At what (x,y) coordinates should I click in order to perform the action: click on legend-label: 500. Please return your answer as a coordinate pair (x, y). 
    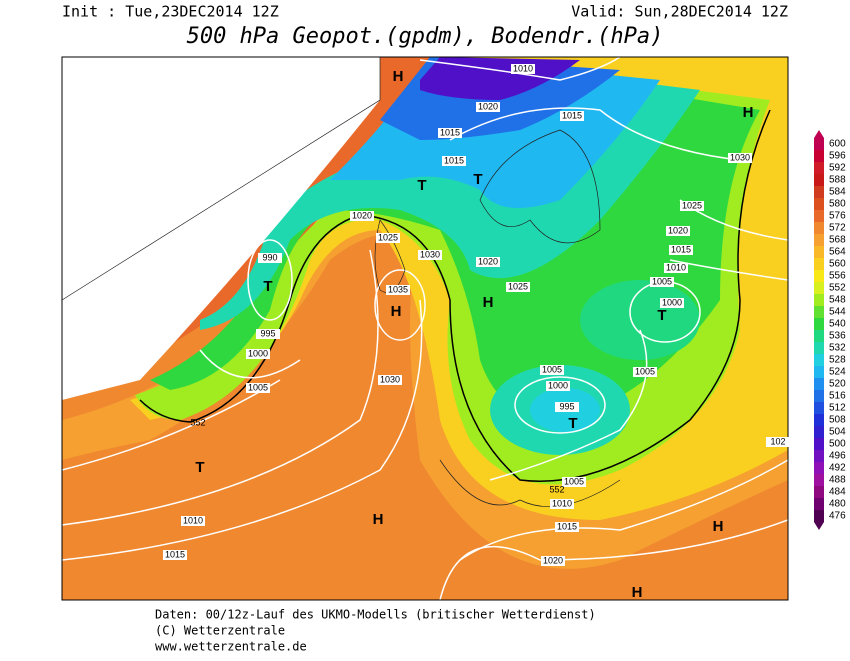
    Looking at the image, I should click on (837, 444).